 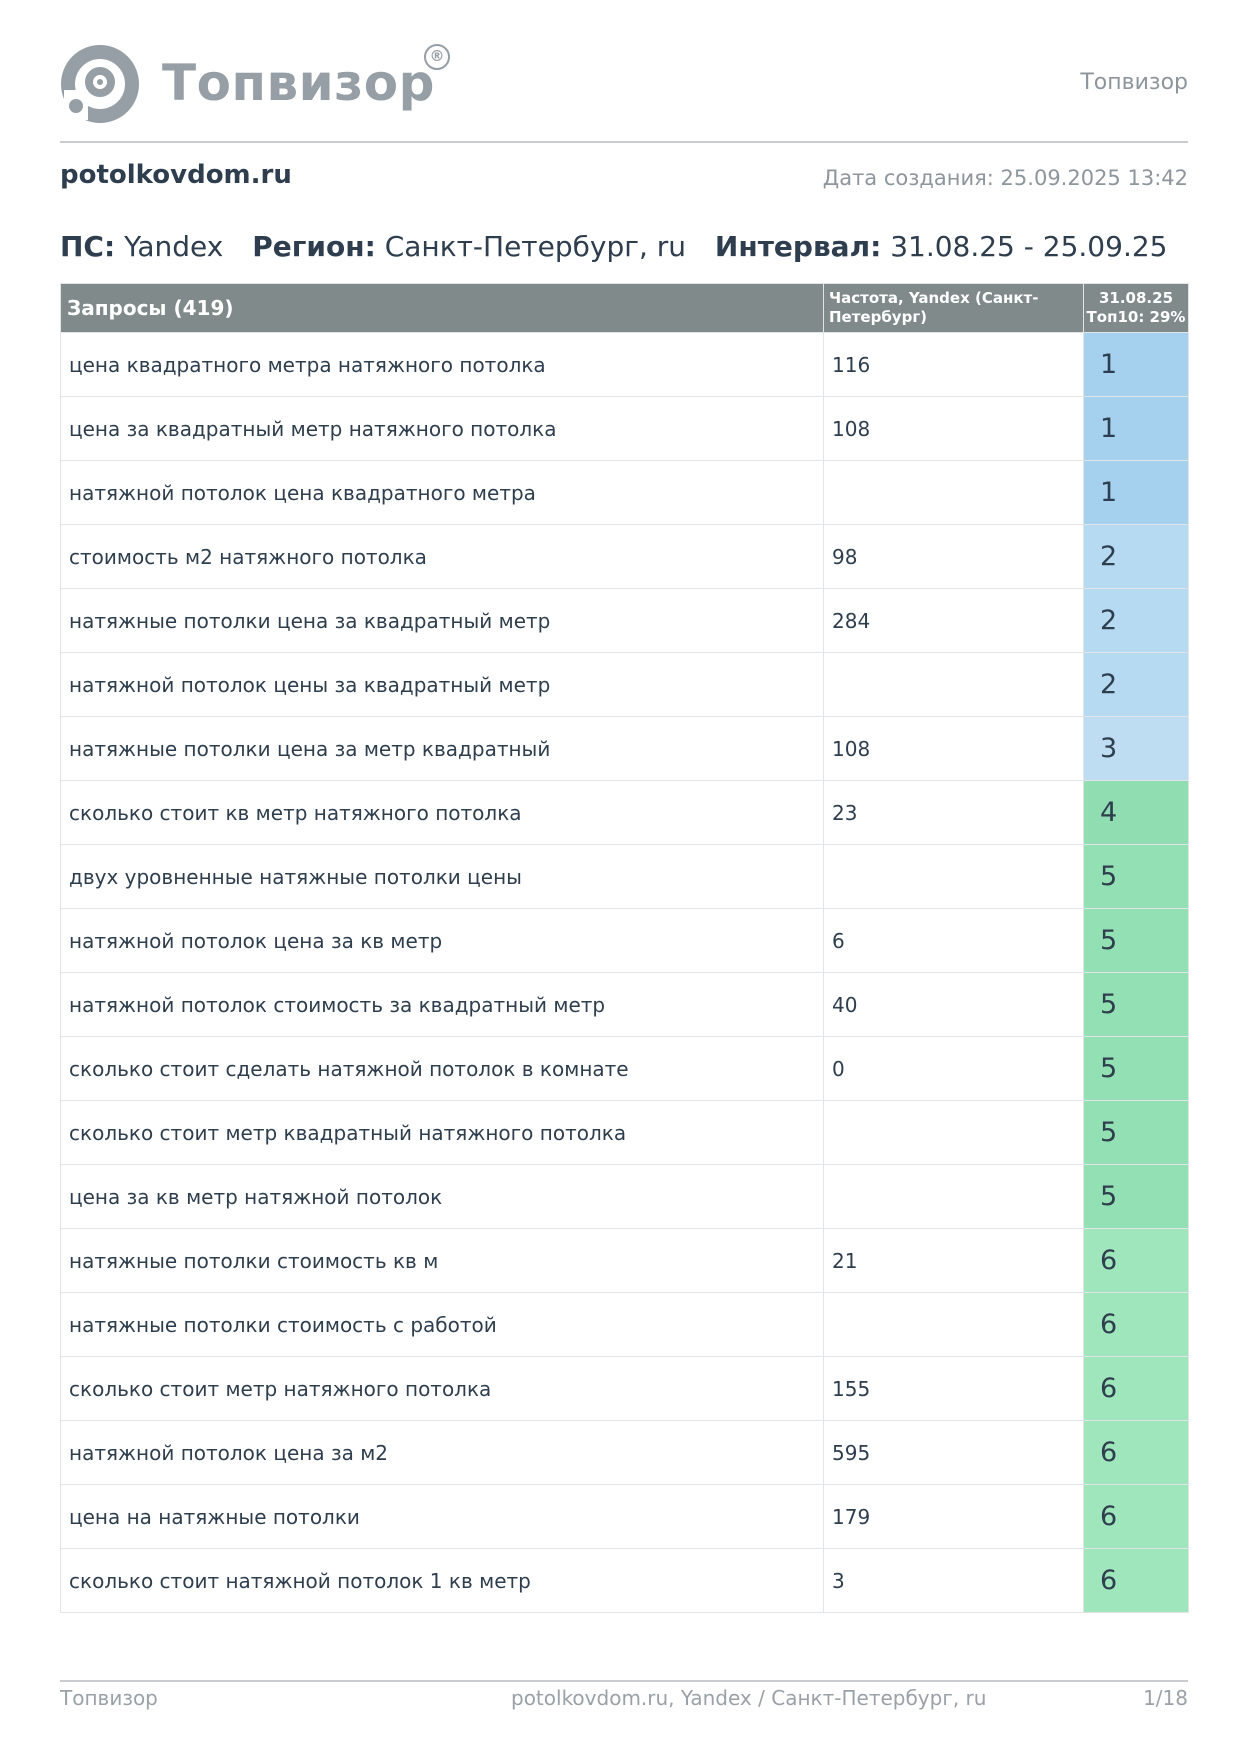 What do you see at coordinates (314, 246) in the screenshot?
I see `region-label: Регион:` at bounding box center [314, 246].